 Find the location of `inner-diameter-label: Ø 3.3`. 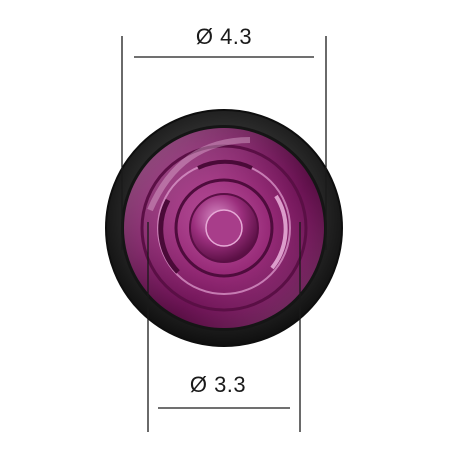

inner-diameter-label: Ø 3.3 is located at coordinates (218, 384).